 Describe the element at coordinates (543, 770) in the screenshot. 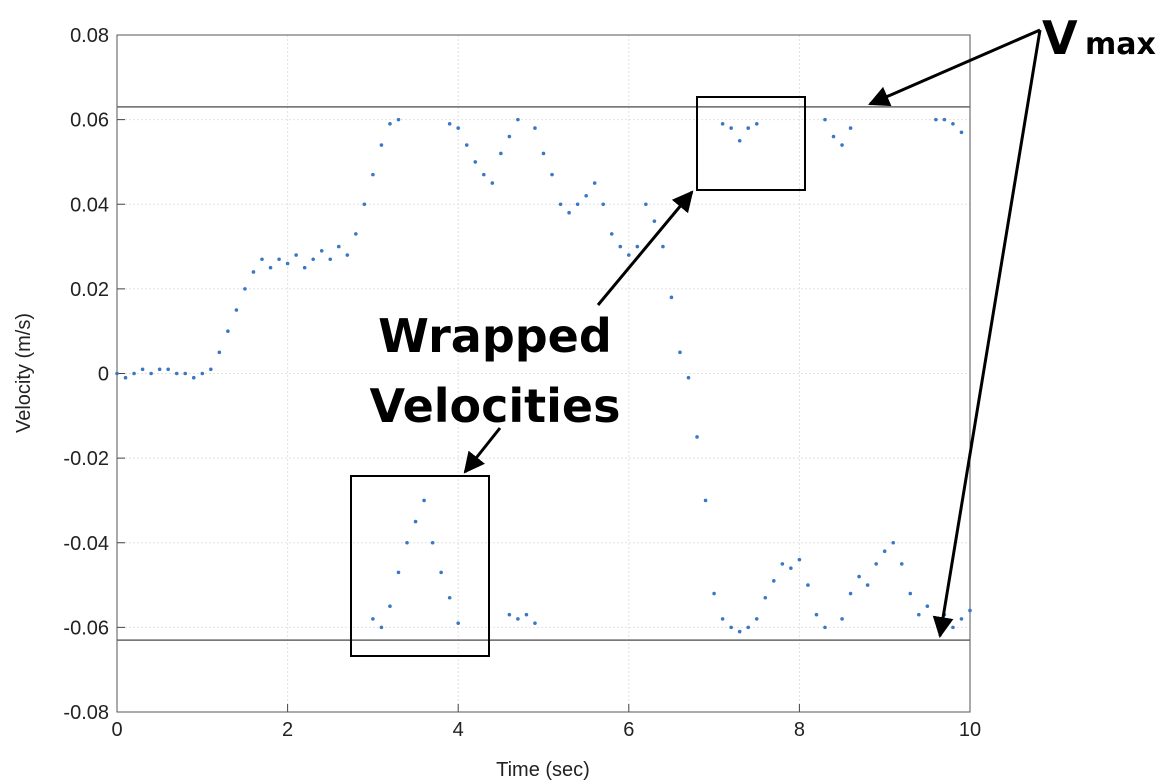

I see `x-axis-label: Time (sec)` at that location.